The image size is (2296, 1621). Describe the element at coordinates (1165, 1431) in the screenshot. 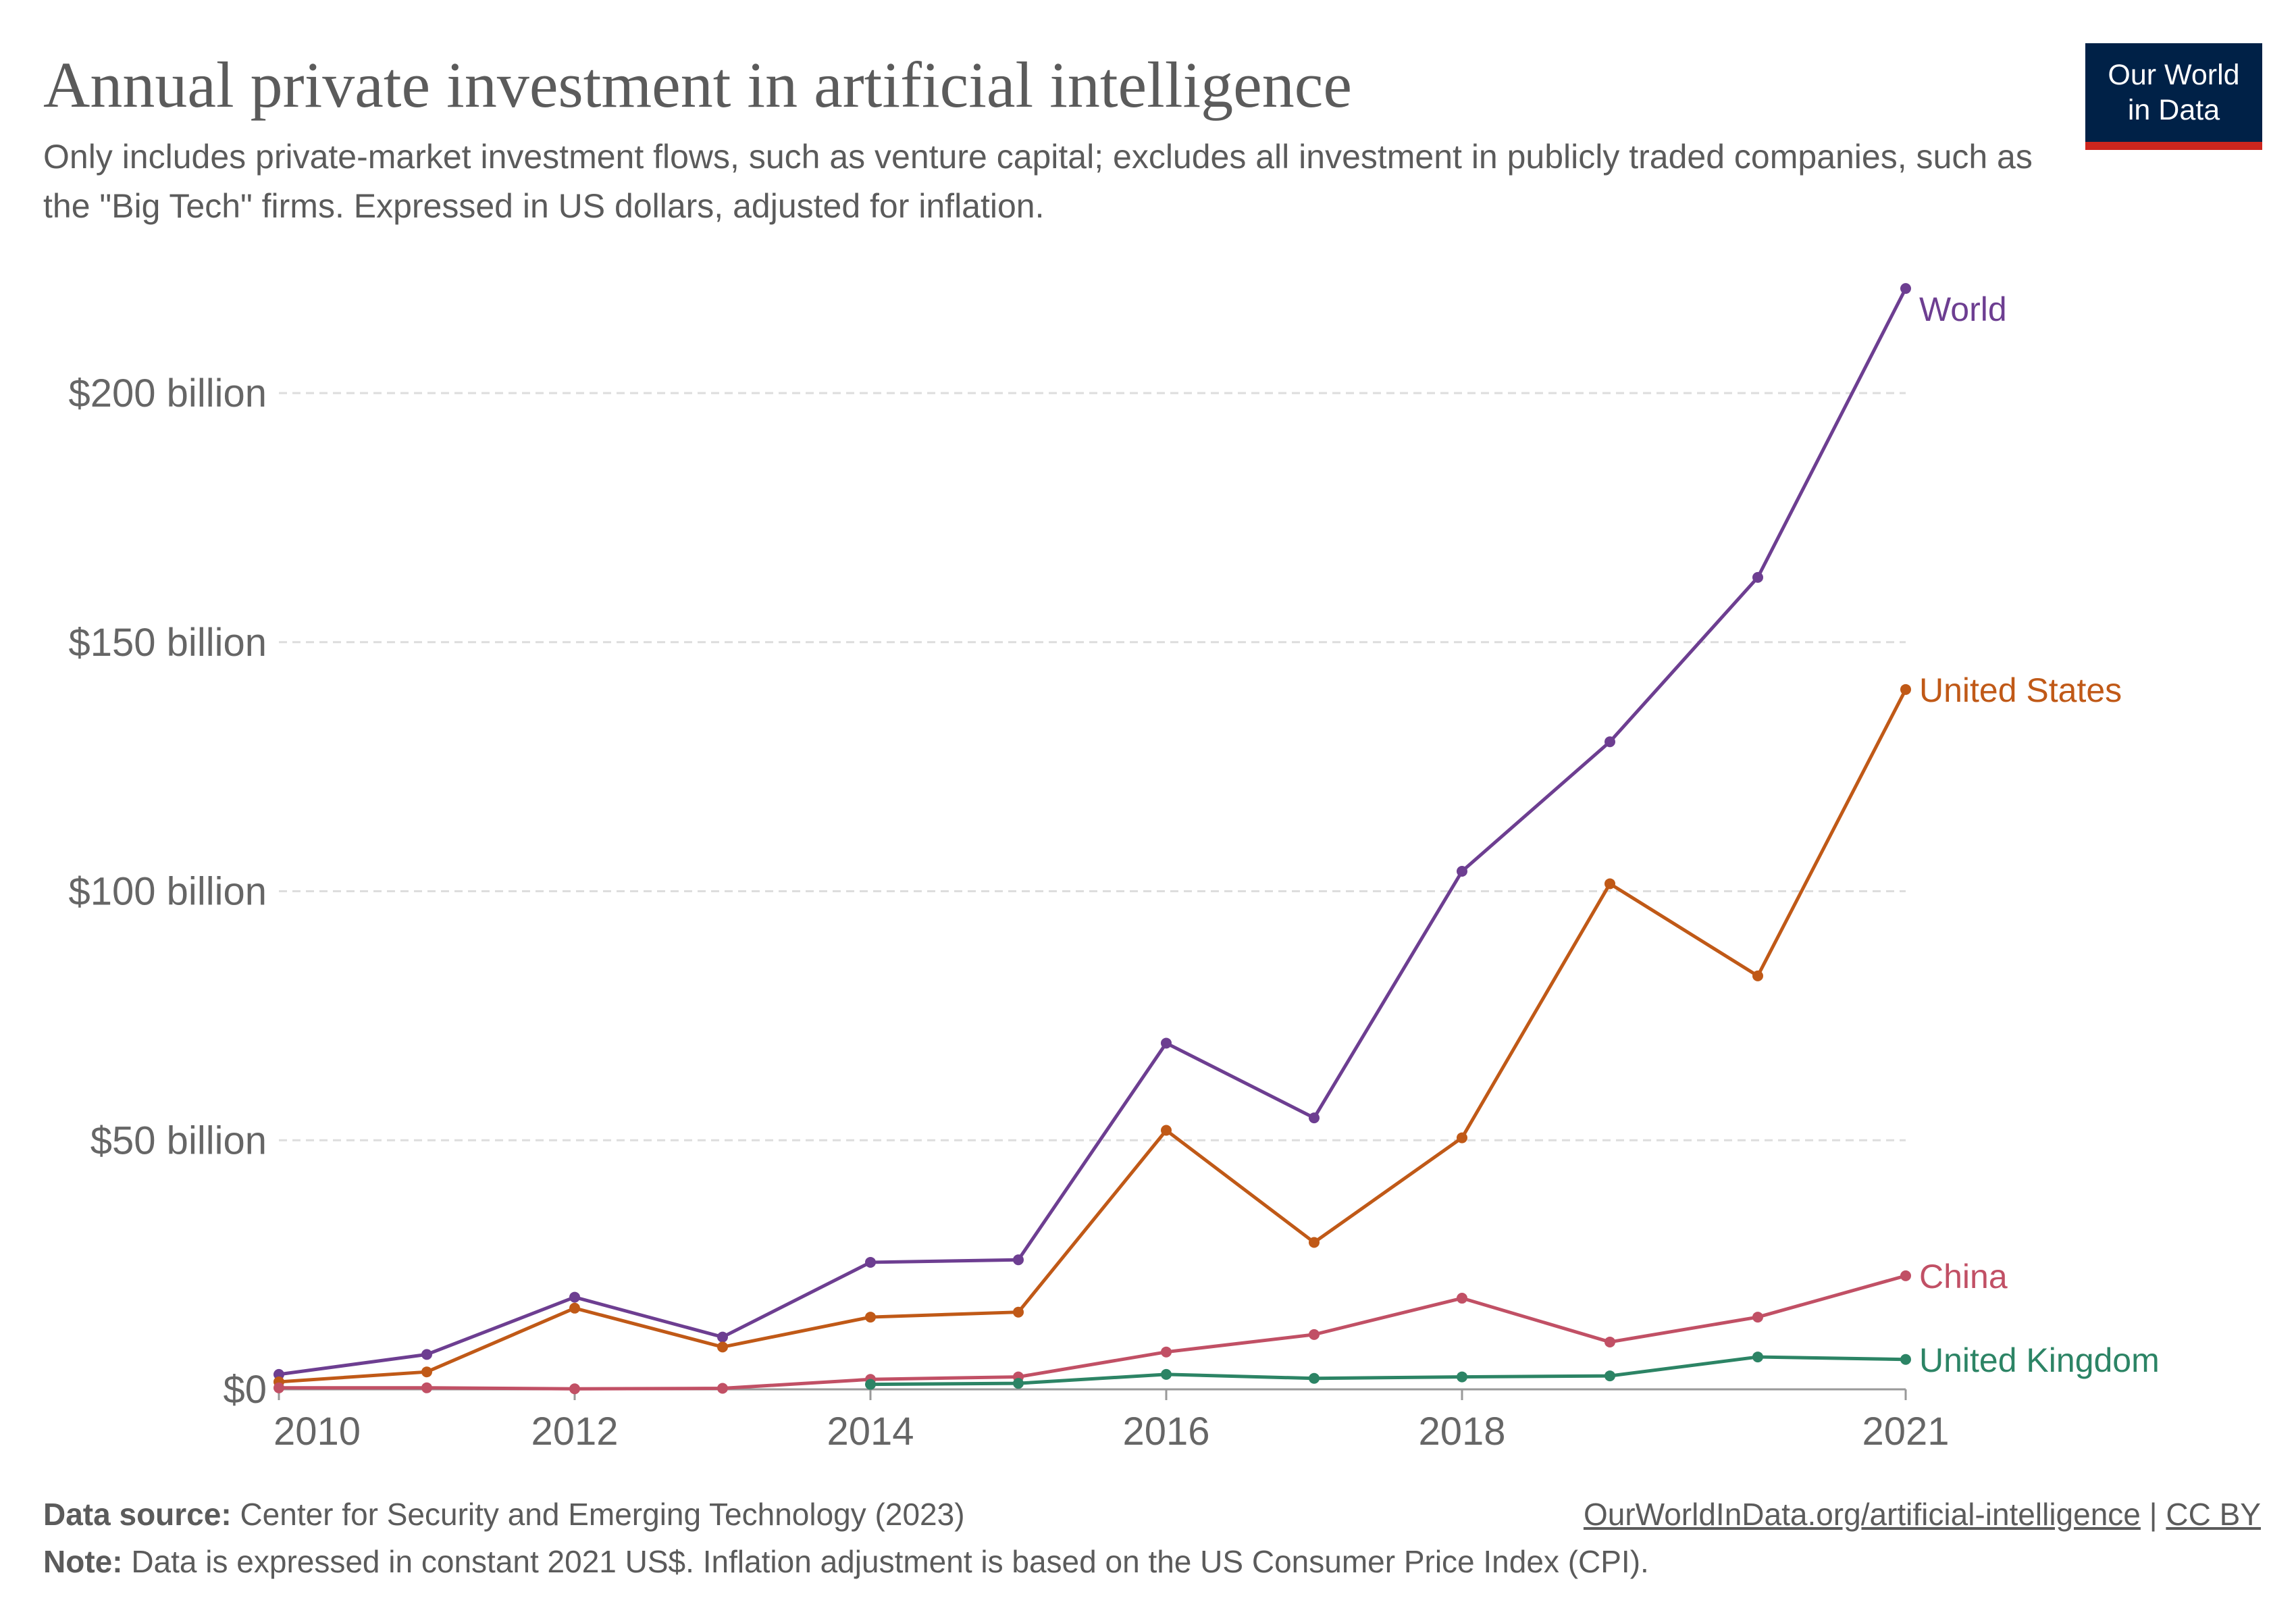

I see `x-tick-label: 2016` at that location.